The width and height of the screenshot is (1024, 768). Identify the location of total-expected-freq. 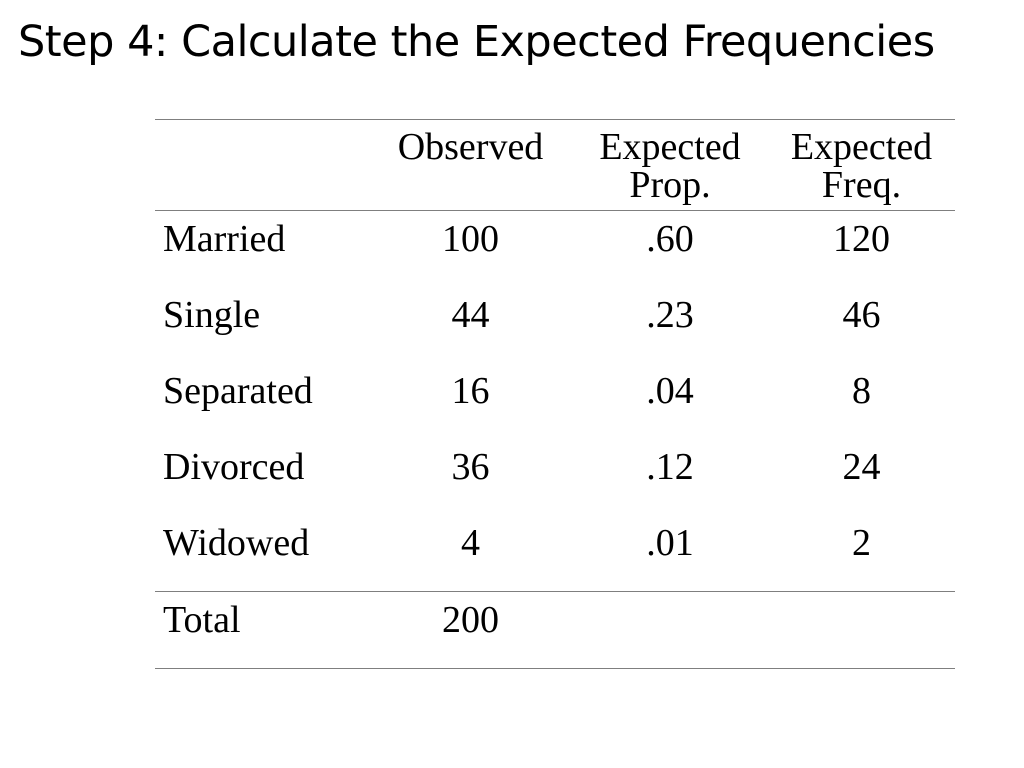
(861, 630).